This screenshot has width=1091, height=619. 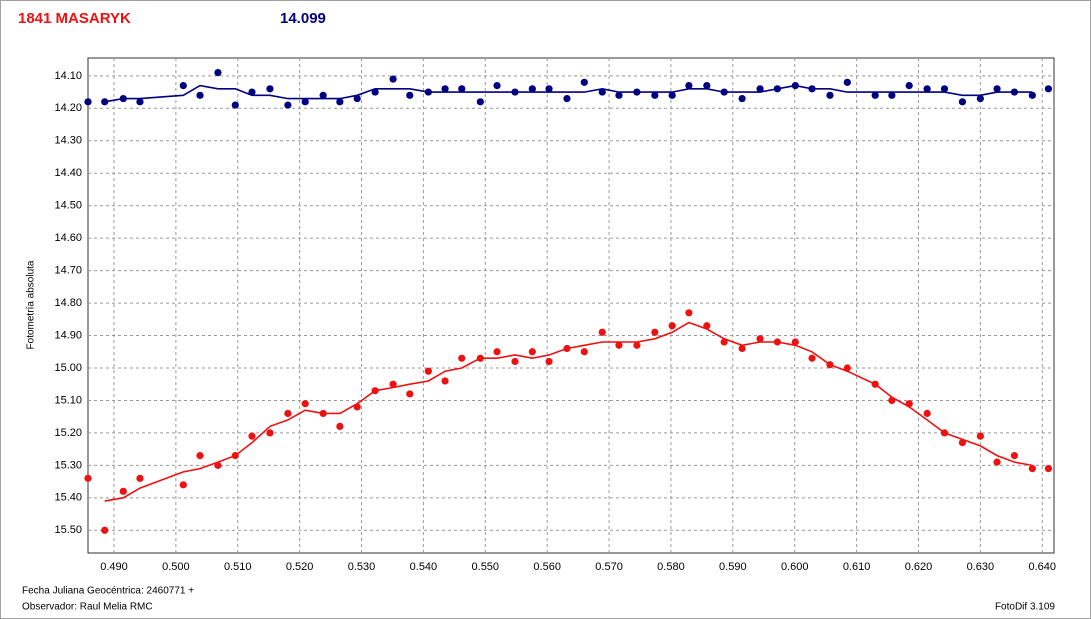 What do you see at coordinates (68, 498) in the screenshot?
I see `y-tick-label: 15.40` at bounding box center [68, 498].